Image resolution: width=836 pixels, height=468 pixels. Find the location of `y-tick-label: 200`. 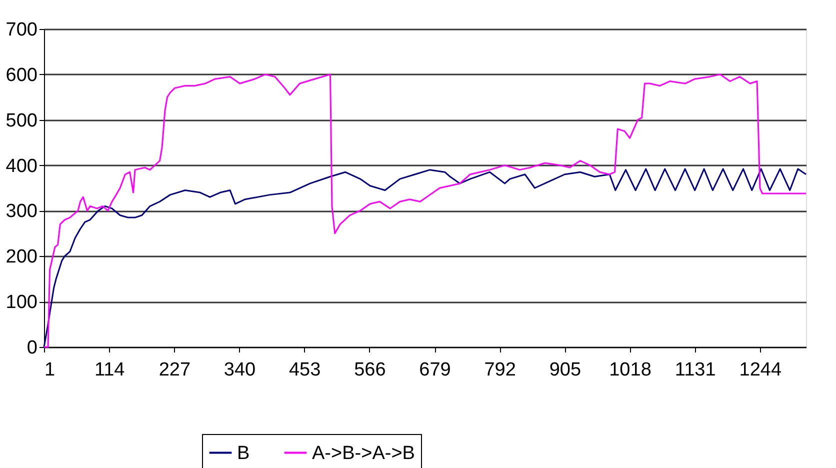

y-tick-label: 200 is located at coordinates (22, 257).